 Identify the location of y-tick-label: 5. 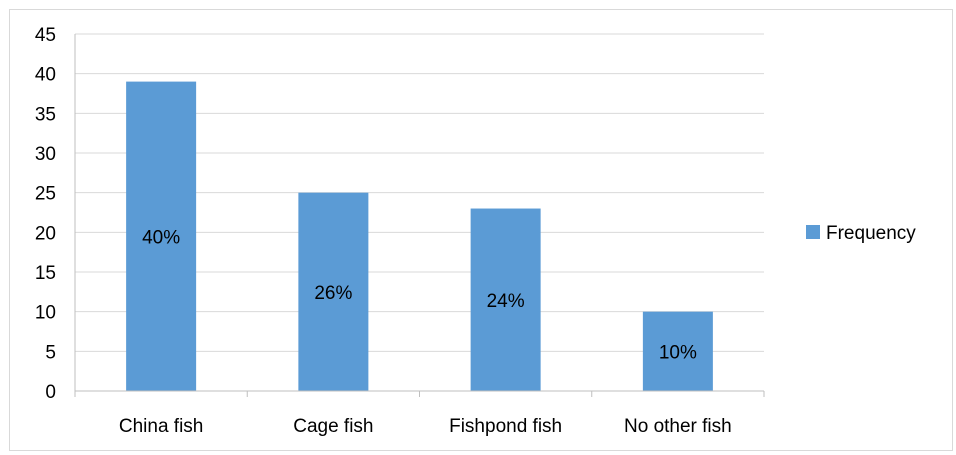
(50, 352).